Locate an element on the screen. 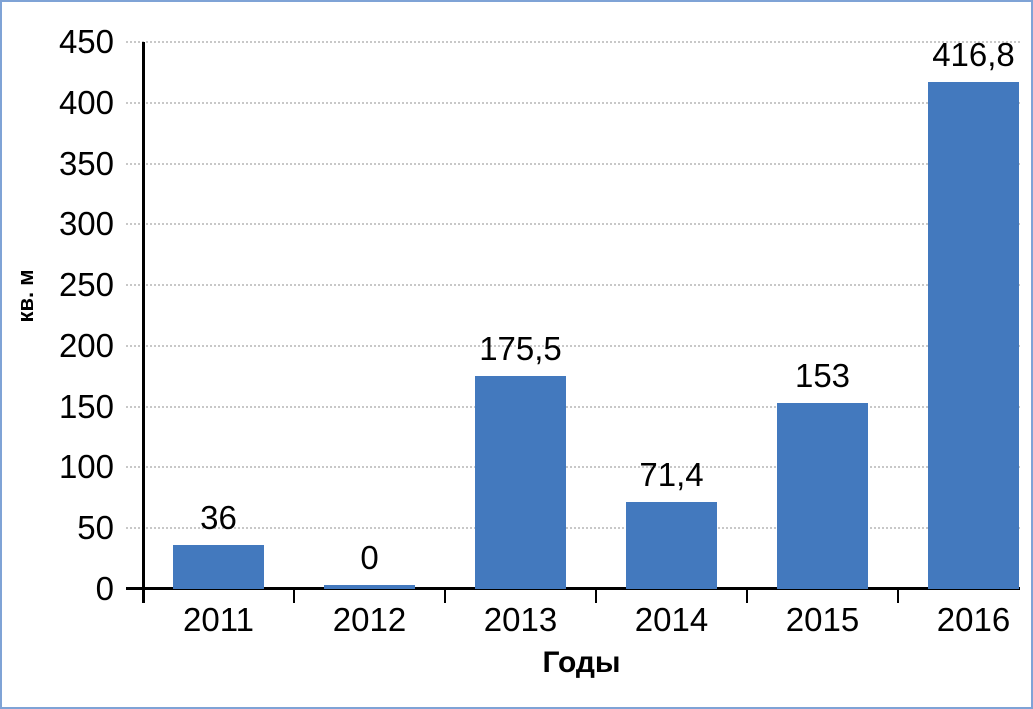 This screenshot has width=1033, height=709. x-axis-line is located at coordinates (573, 588).